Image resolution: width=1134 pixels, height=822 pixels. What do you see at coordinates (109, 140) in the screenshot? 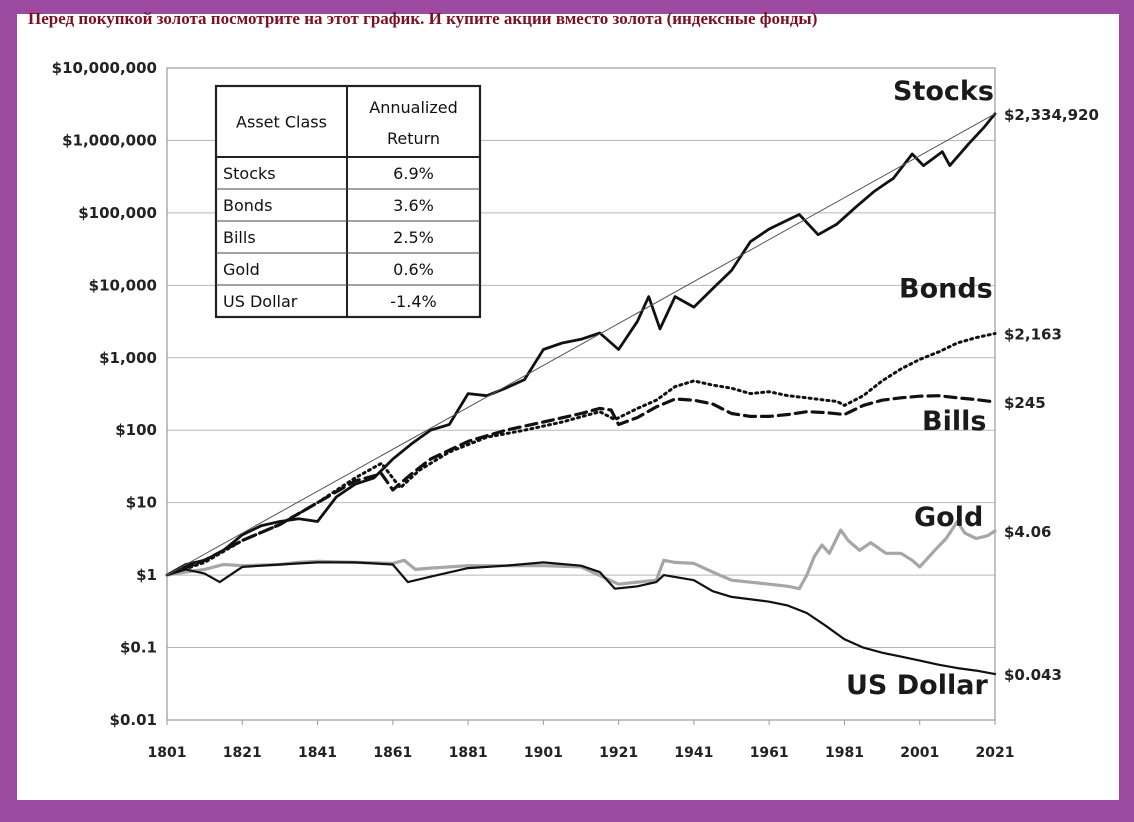
I see `y-tick-label: $1,000,000` at bounding box center [109, 140].